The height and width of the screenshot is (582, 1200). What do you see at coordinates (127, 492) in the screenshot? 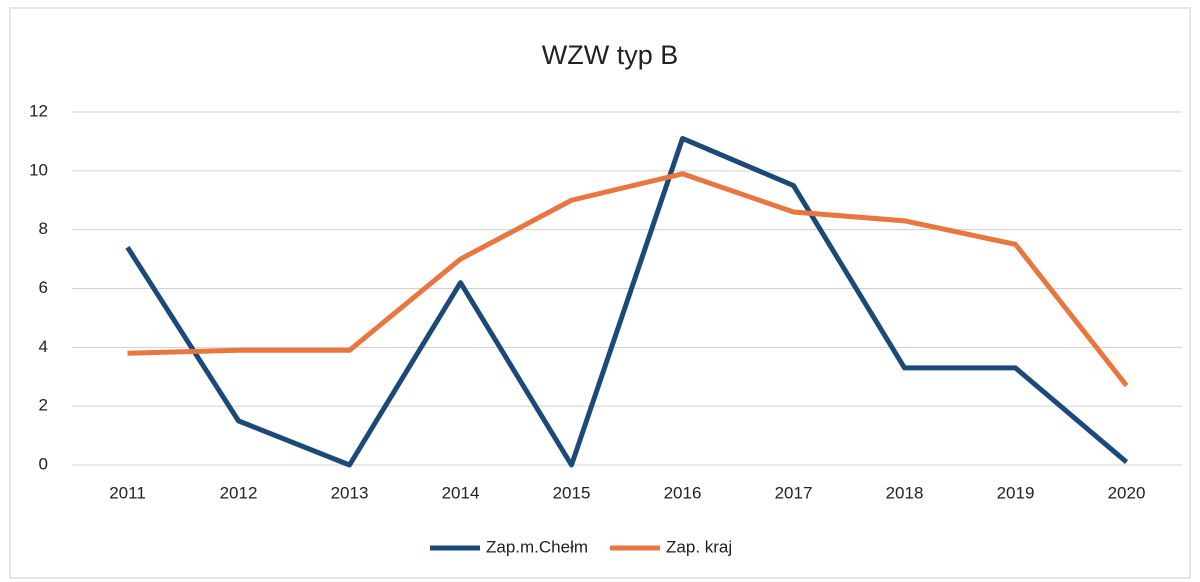
I see `x-tick-label: 2011` at bounding box center [127, 492].